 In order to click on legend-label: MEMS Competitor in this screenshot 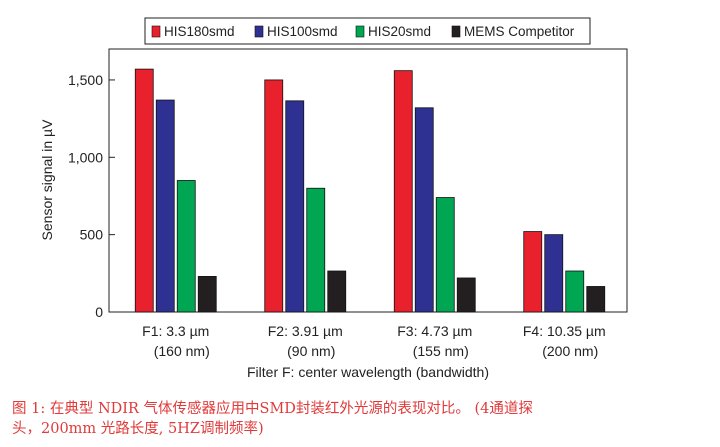, I will do `click(519, 31)`.